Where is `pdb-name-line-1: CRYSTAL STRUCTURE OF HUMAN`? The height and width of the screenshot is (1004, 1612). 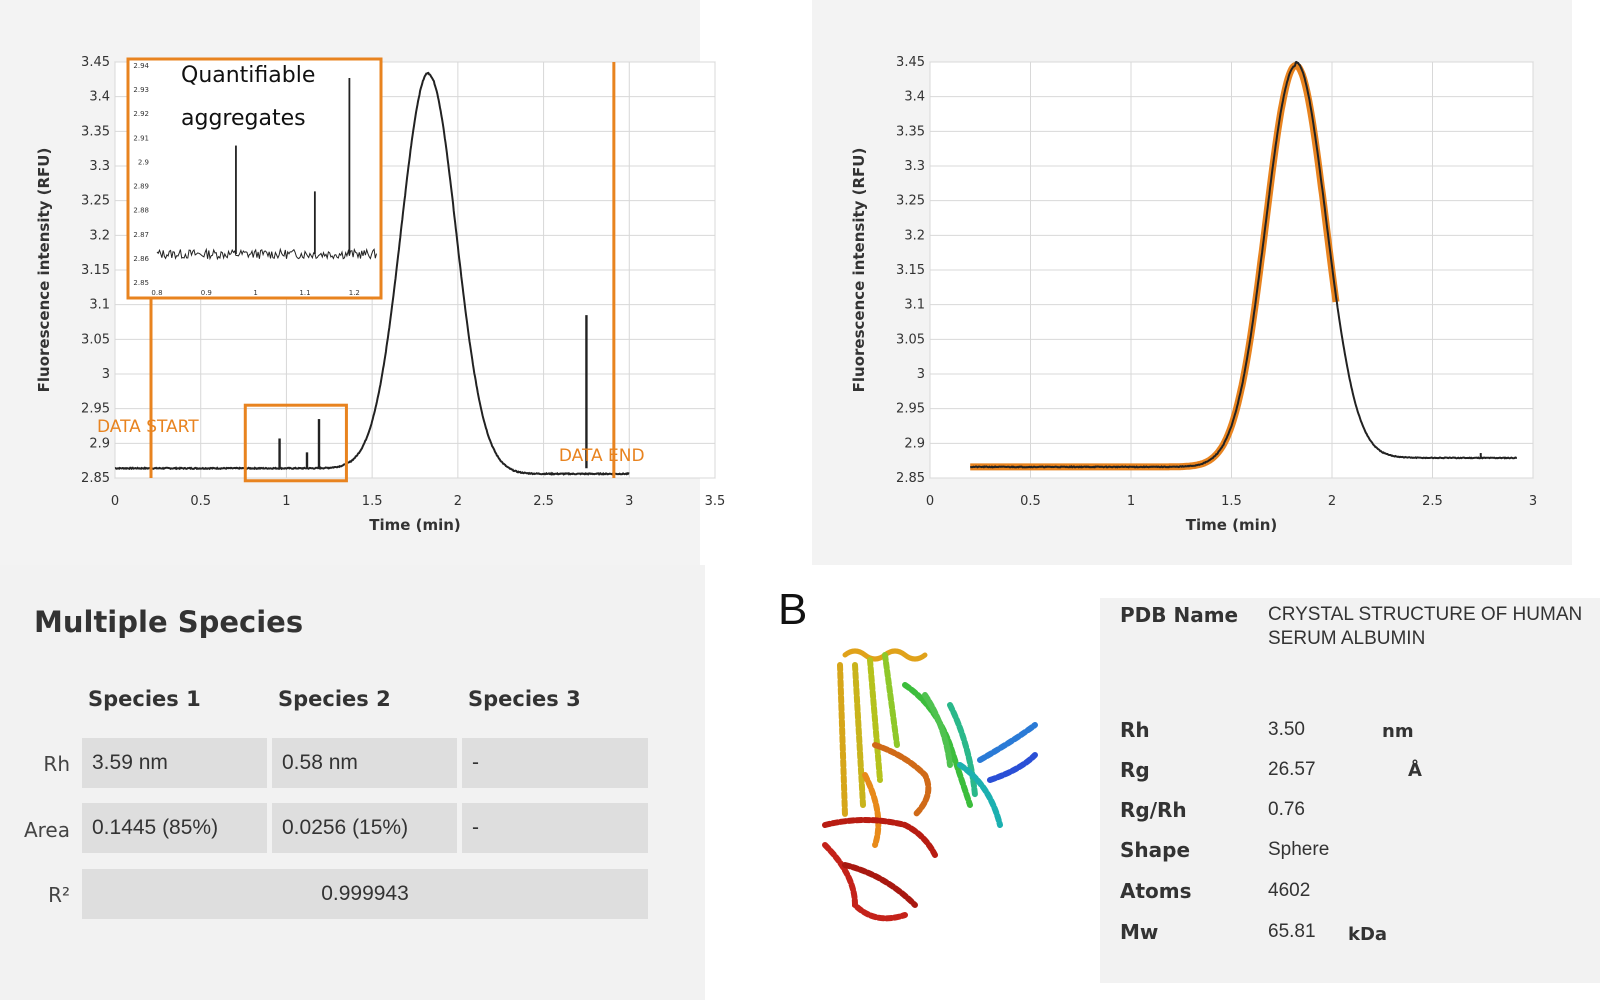 pdb-name-line-1: CRYSTAL STRUCTURE OF HUMAN is located at coordinates (1425, 614).